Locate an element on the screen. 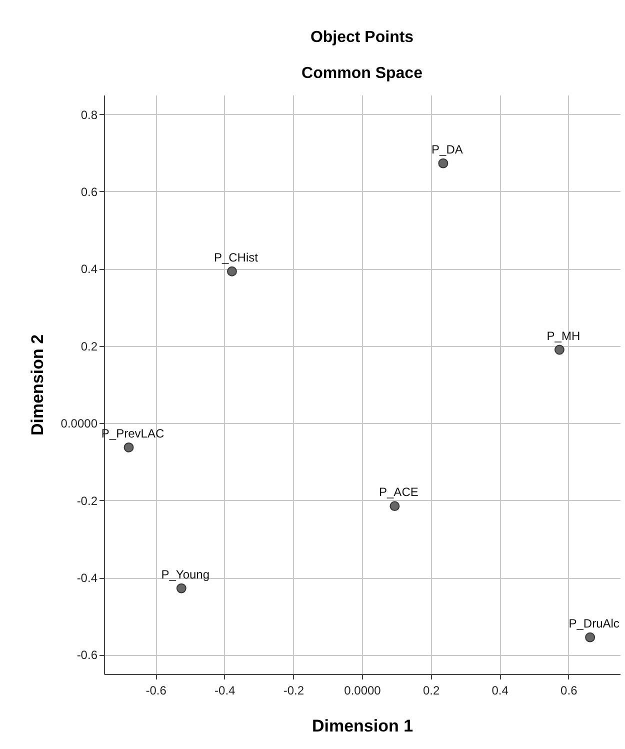 The width and height of the screenshot is (625, 749). x-tick-label: -0.2 is located at coordinates (293, 691).